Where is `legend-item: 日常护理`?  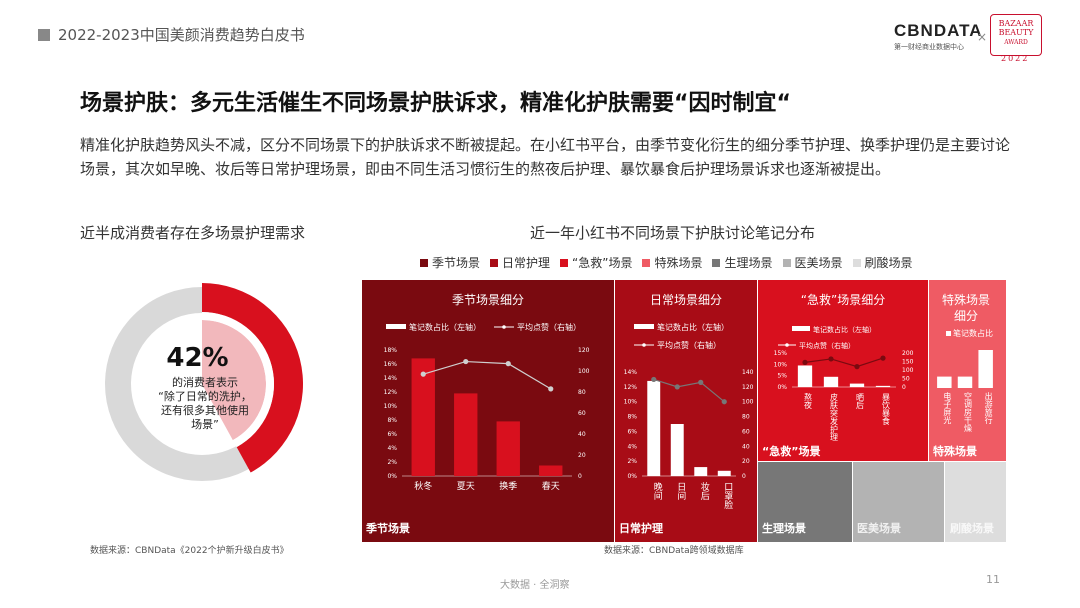 legend-item: 日常护理 is located at coordinates (520, 262).